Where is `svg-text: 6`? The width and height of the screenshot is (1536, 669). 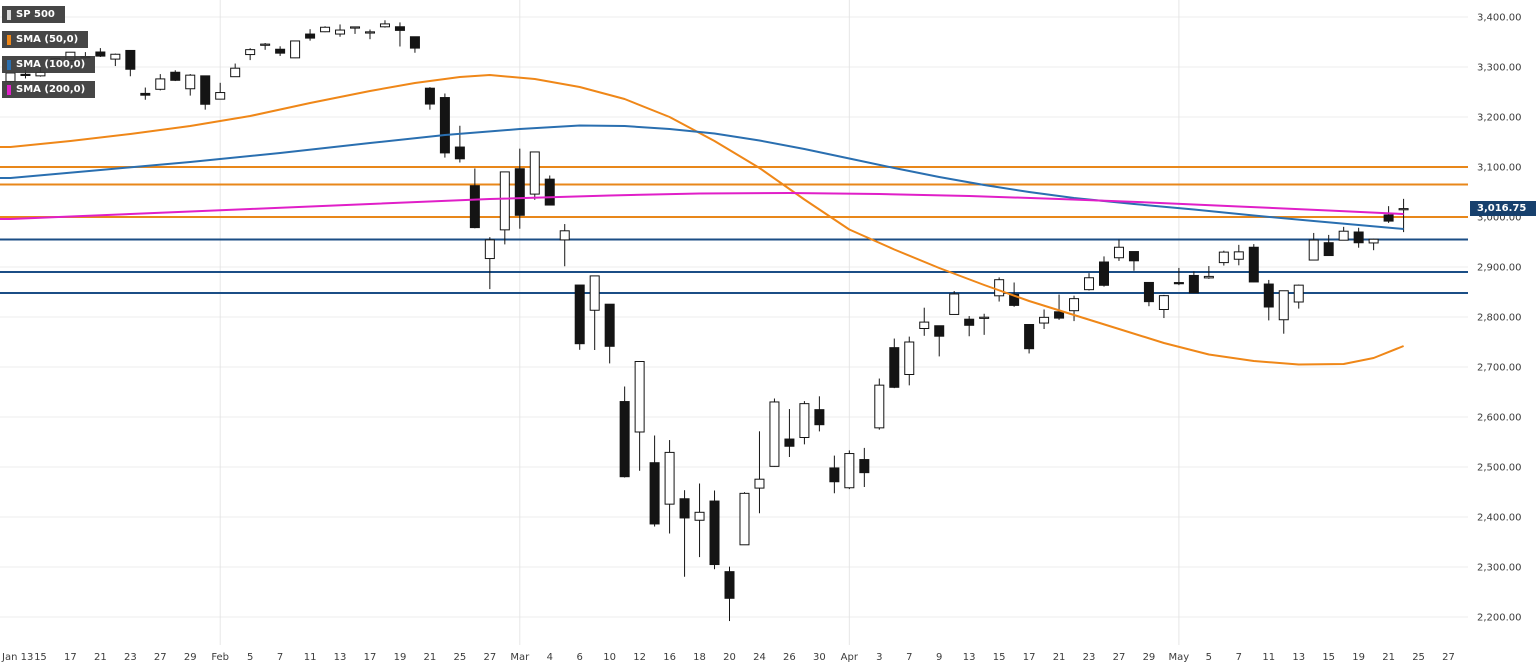 svg-text: 6 is located at coordinates (580, 657).